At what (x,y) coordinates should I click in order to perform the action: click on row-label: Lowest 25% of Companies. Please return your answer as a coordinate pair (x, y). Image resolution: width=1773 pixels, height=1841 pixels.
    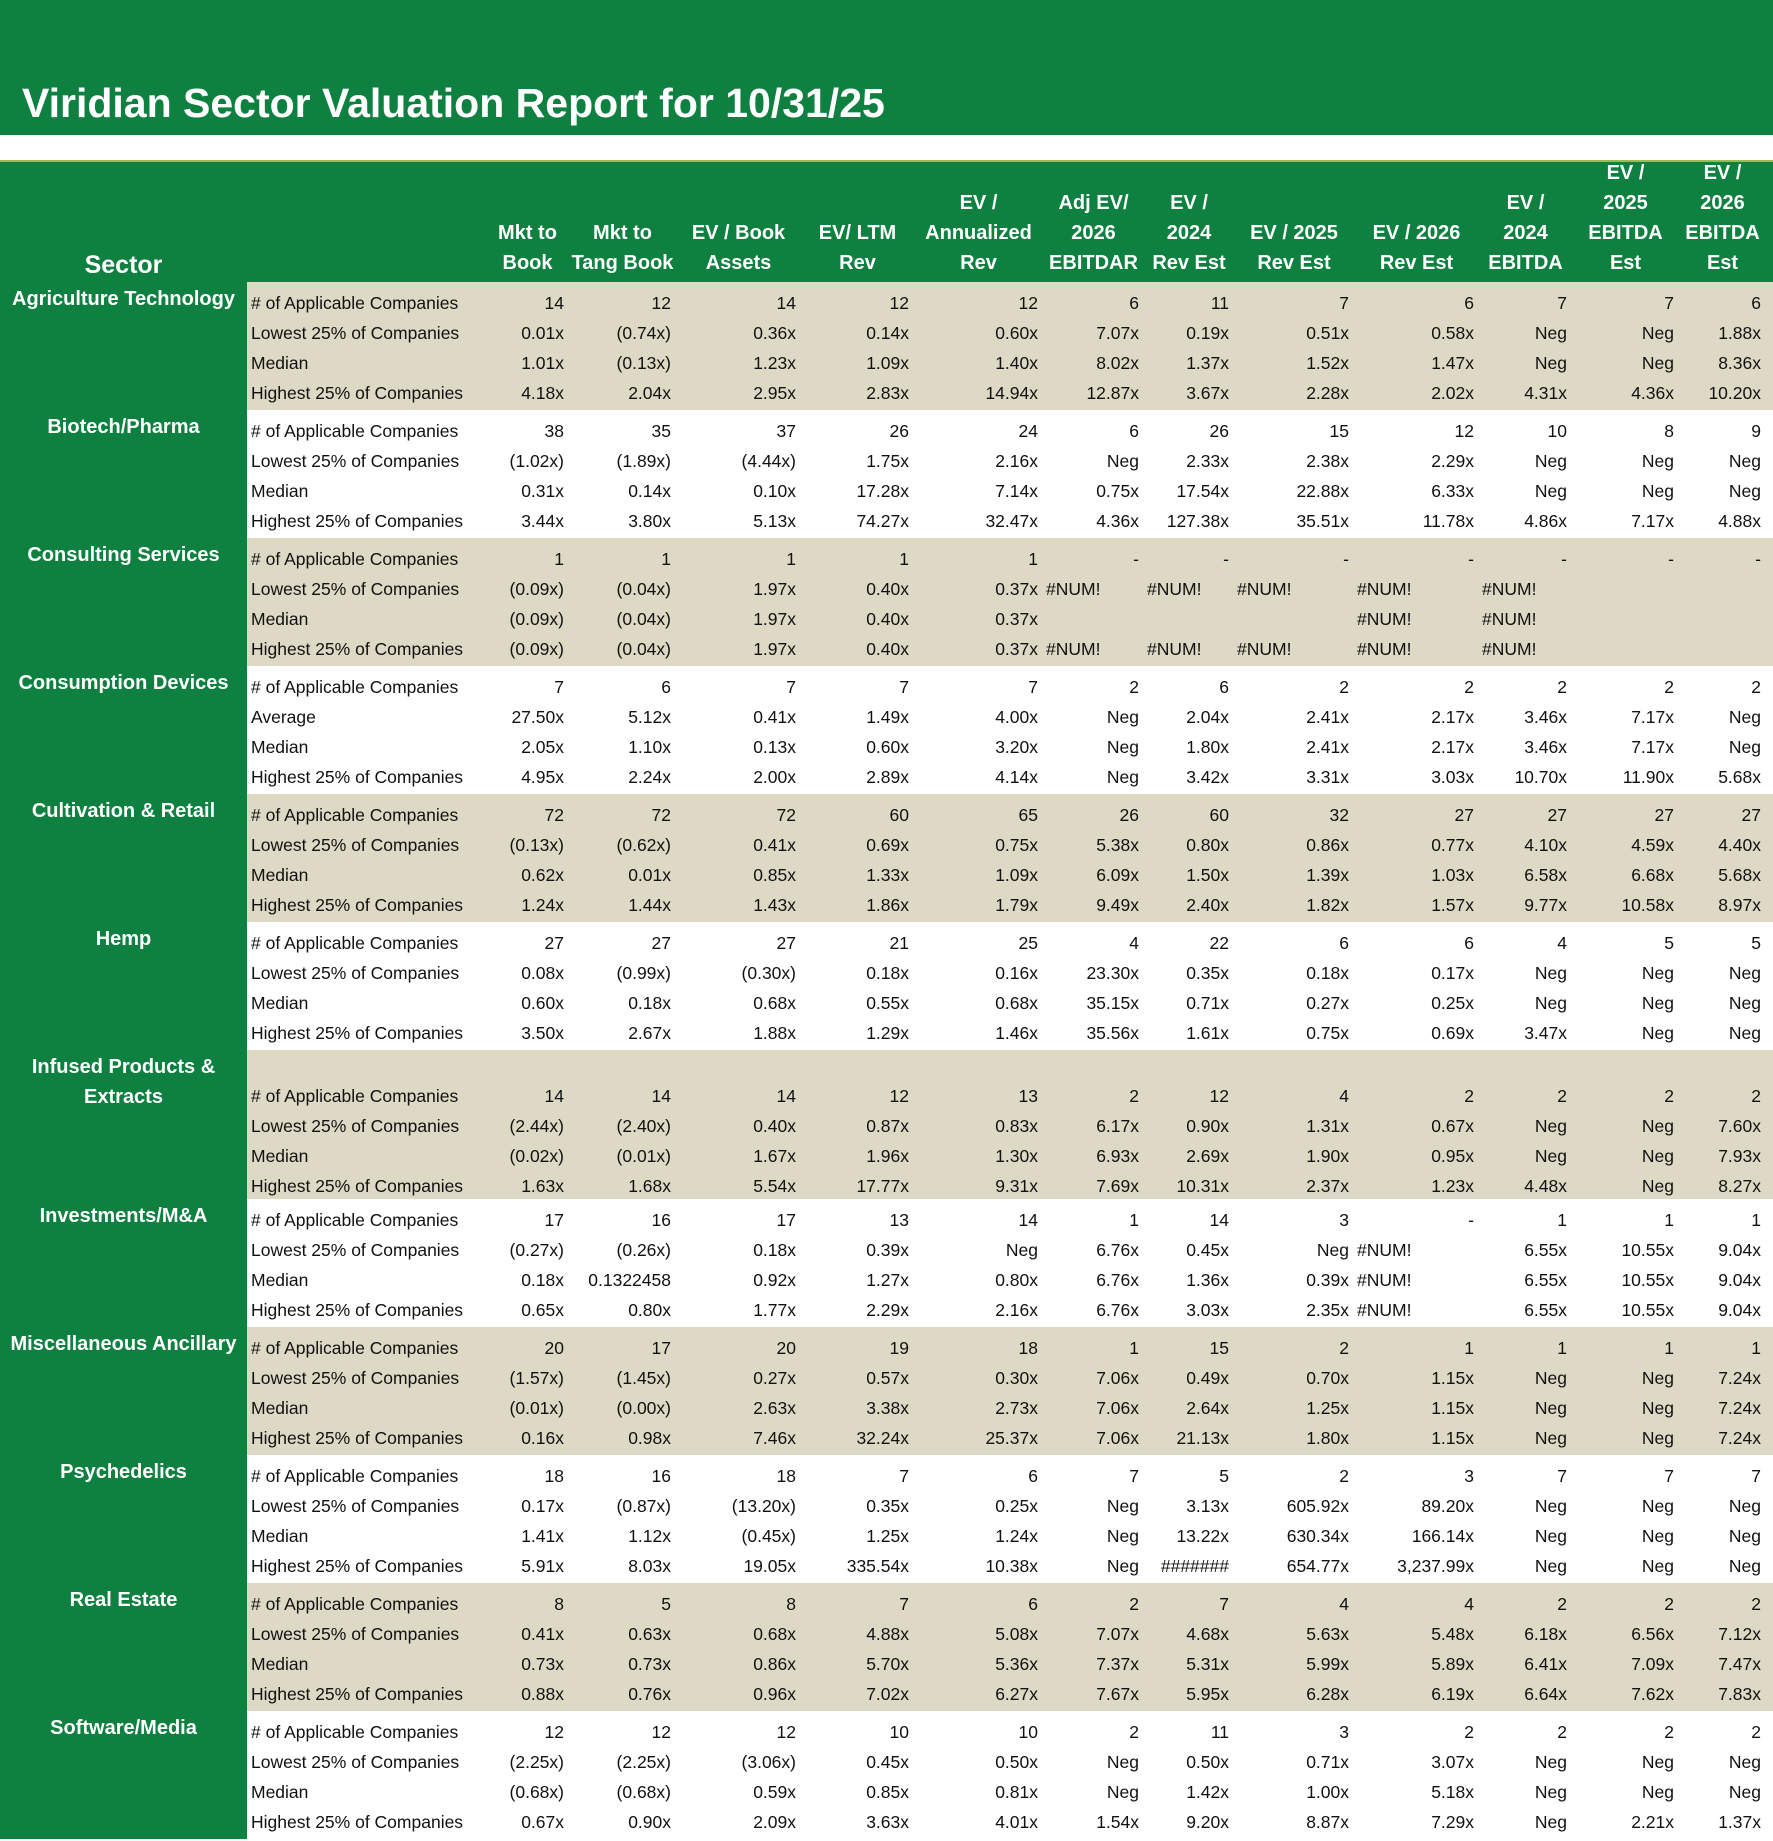
    Looking at the image, I should click on (355, 1378).